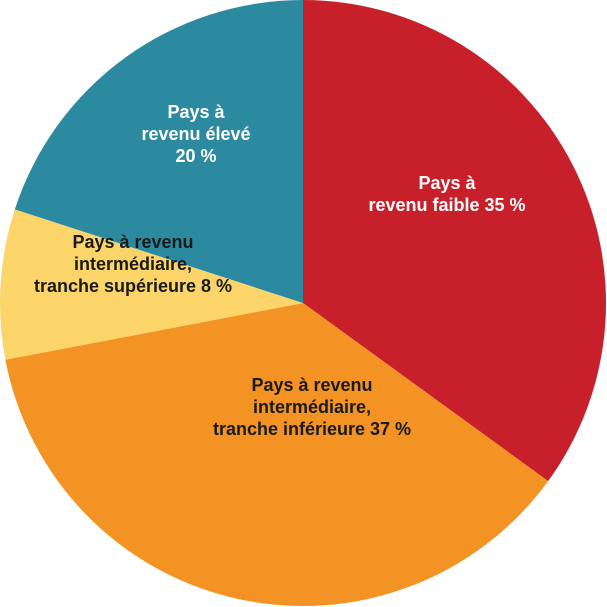  Describe the element at coordinates (133, 286) in the screenshot. I see `slice-label-line: tranche supérieure 8 %` at that location.